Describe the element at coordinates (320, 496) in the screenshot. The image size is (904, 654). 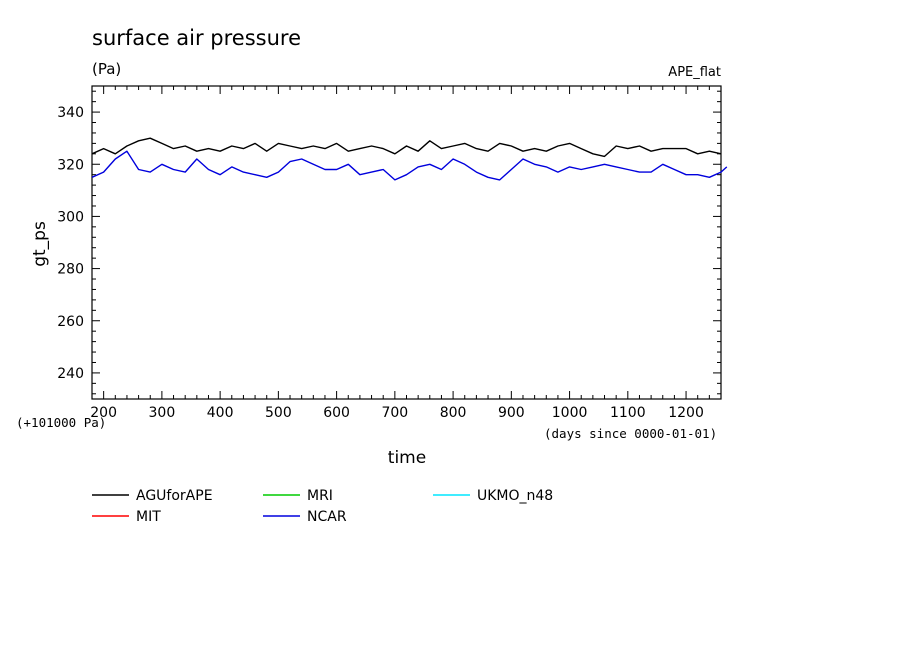
I see `legend-label-mri: MRI` at that location.